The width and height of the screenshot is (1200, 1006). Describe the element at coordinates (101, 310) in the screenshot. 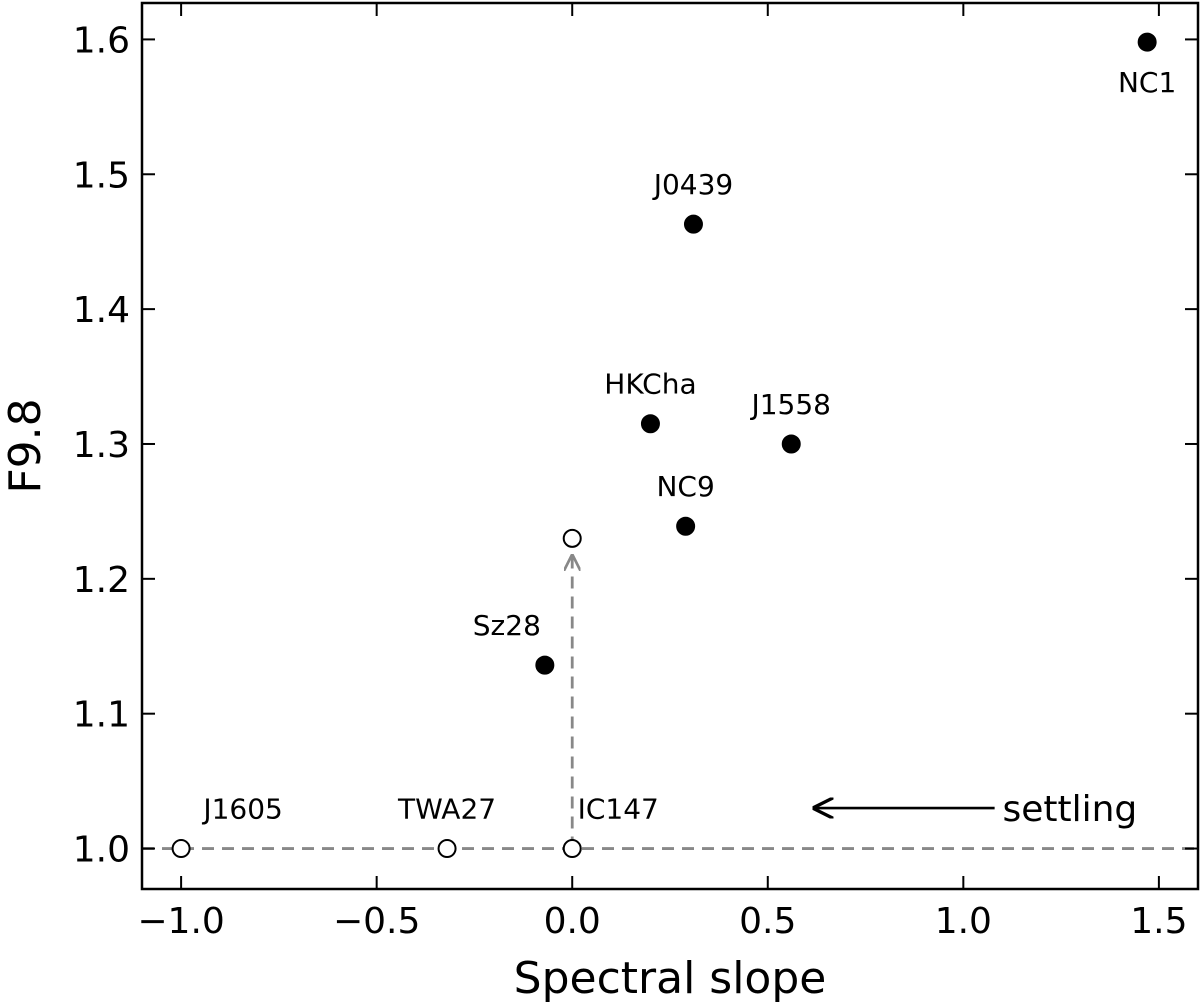

I see `y-tick-label: 1.4` at that location.